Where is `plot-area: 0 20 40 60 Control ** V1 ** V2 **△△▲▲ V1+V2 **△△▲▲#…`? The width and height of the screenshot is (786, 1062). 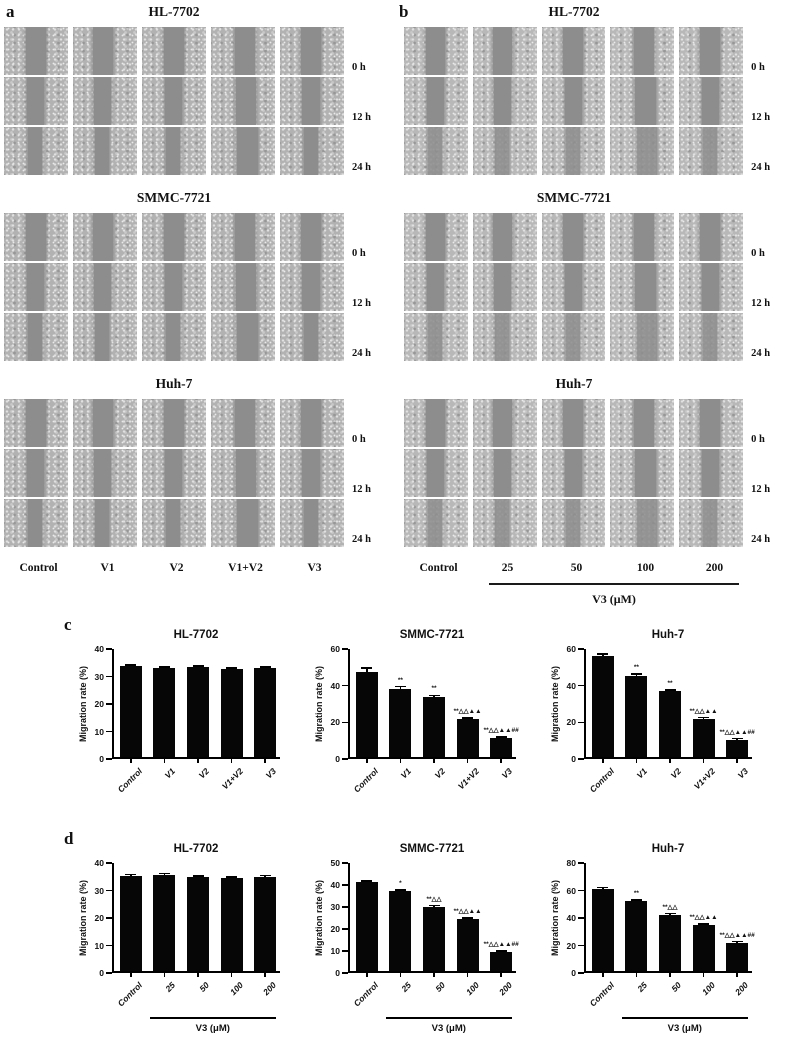
plot-area: 0 20 40 60 Control ** V1 ** V2 **△△▲▲ V1+V2 **△△▲▲#… is located at coordinates (425, 719).